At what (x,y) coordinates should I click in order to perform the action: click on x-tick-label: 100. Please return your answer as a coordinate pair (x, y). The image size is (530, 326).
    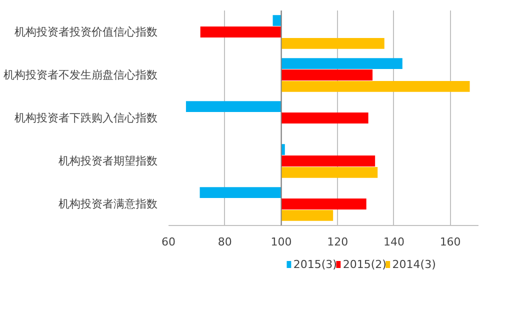
    Looking at the image, I should click on (281, 242).